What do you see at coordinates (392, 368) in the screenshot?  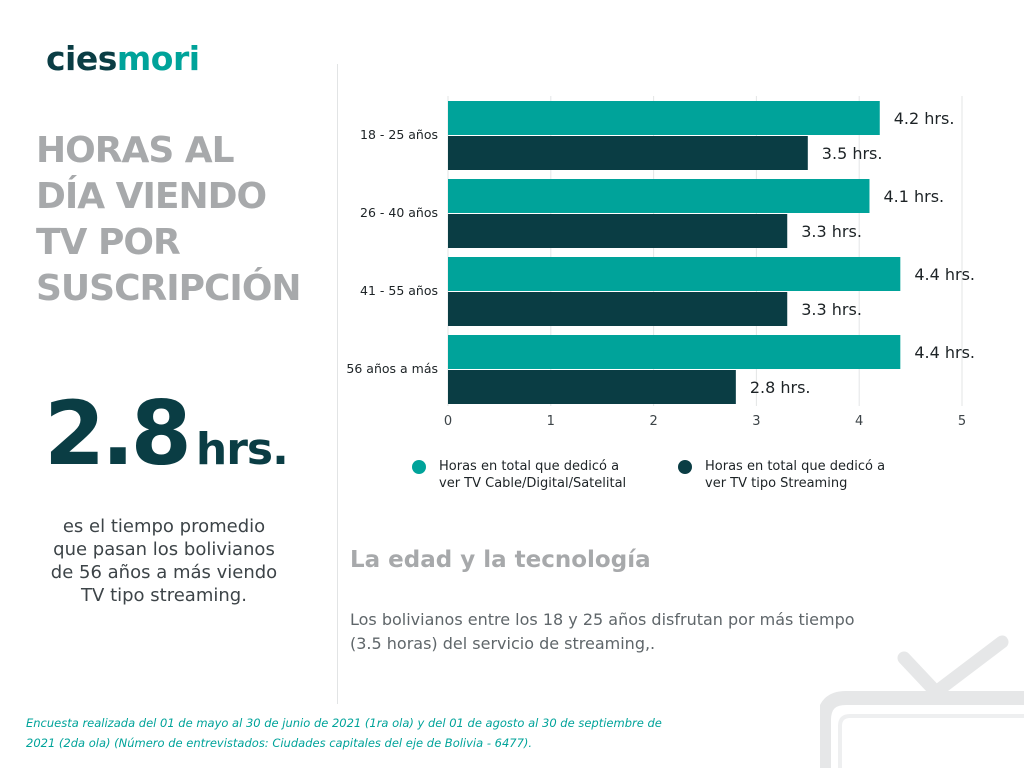 I see `y-category-label: 56 años a más` at bounding box center [392, 368].